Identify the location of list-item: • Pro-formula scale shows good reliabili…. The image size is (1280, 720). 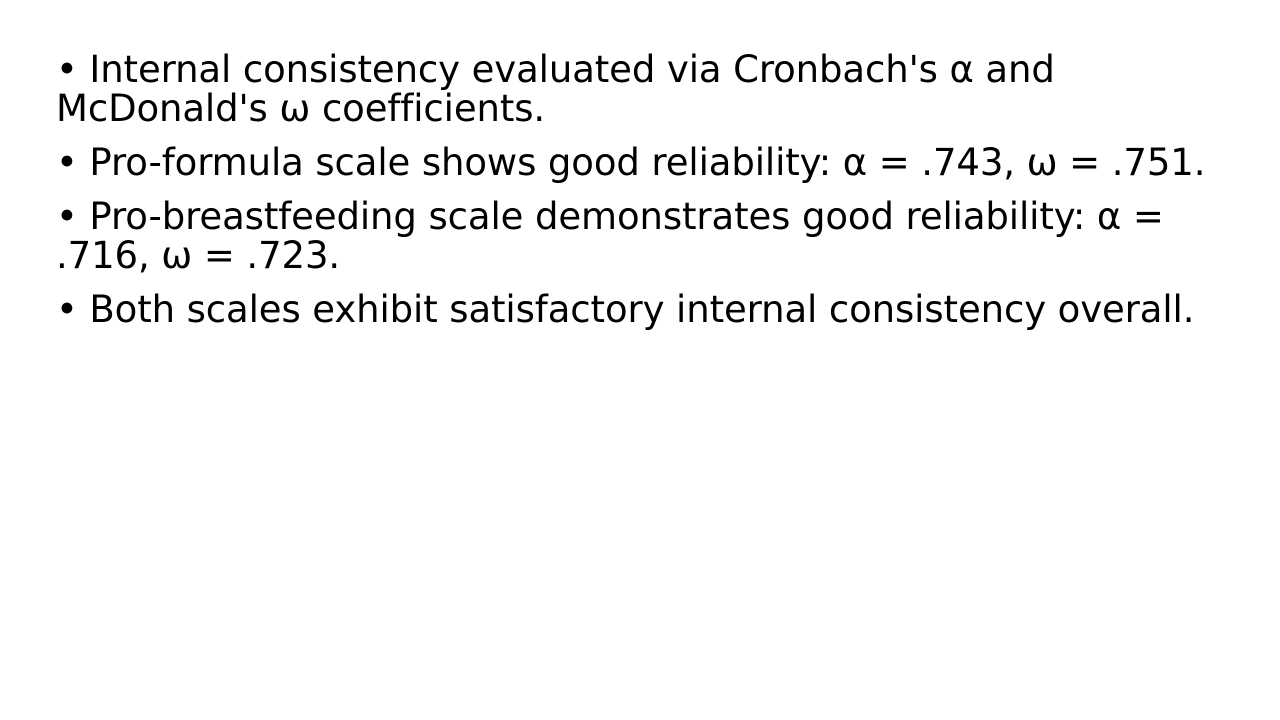
(640, 162).